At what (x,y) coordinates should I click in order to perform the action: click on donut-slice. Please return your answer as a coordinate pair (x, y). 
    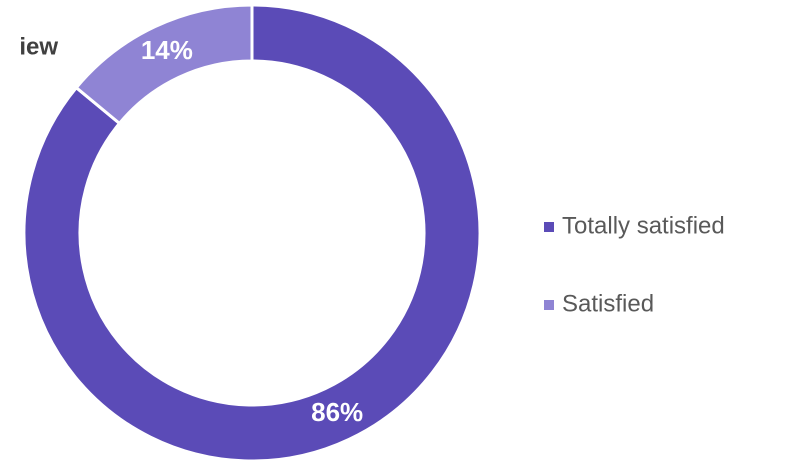
    Looking at the image, I should click on (164, 64).